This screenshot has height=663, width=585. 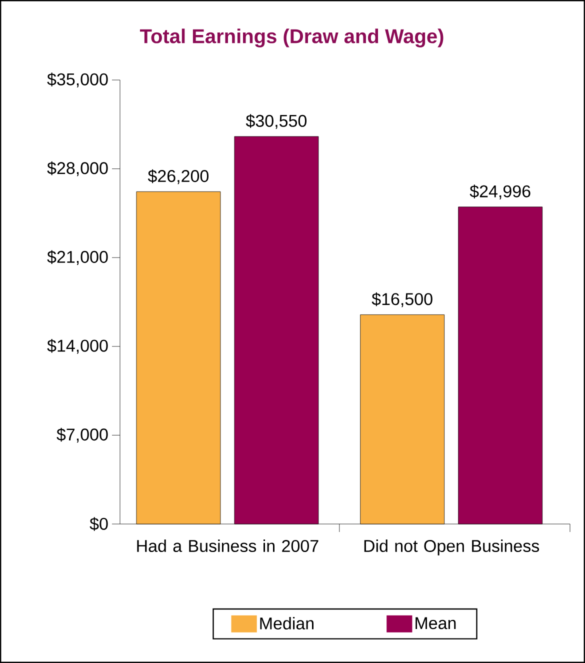 What do you see at coordinates (292, 38) in the screenshot?
I see `chart-title: Total Earnings (Draw and Wage)` at bounding box center [292, 38].